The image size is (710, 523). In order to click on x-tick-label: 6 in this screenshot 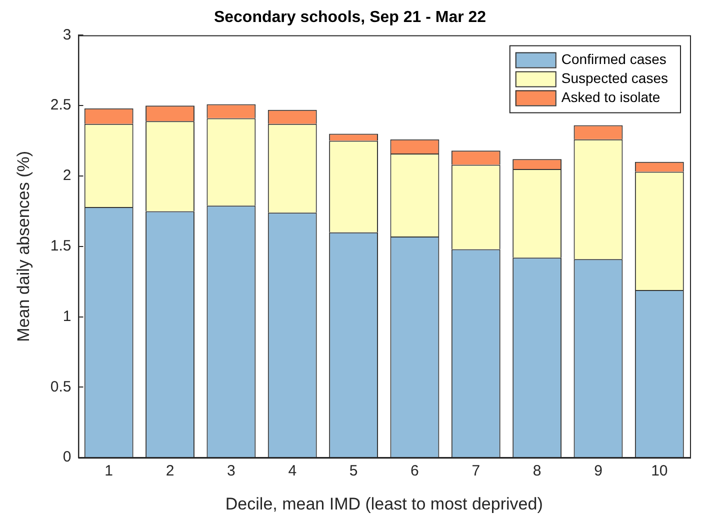, I will do `click(414, 471)`.